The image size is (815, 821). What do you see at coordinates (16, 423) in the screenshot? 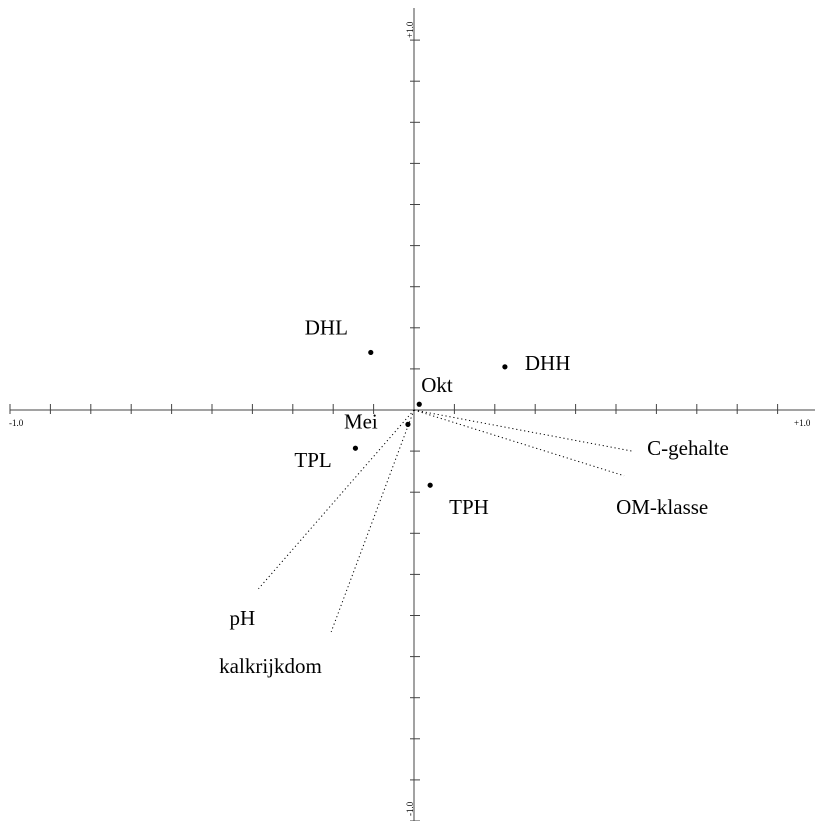
I see `x-min-tick-label: -1.0` at bounding box center [16, 423].